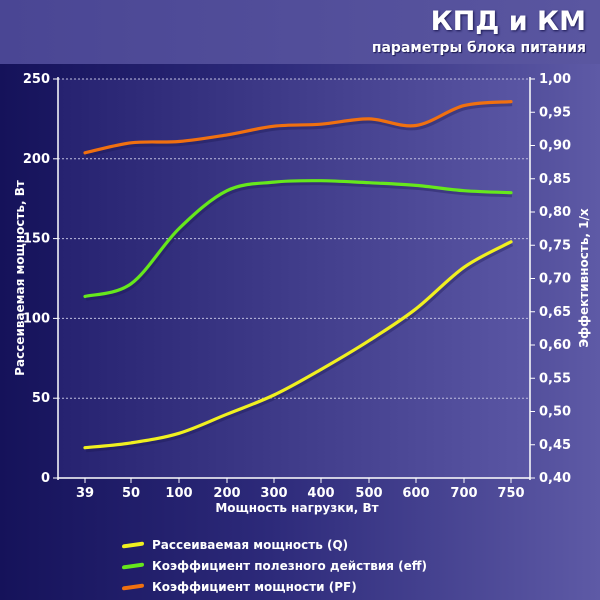 The width and height of the screenshot is (600, 600). I want to click on series-line-eff, so click(298, 239).